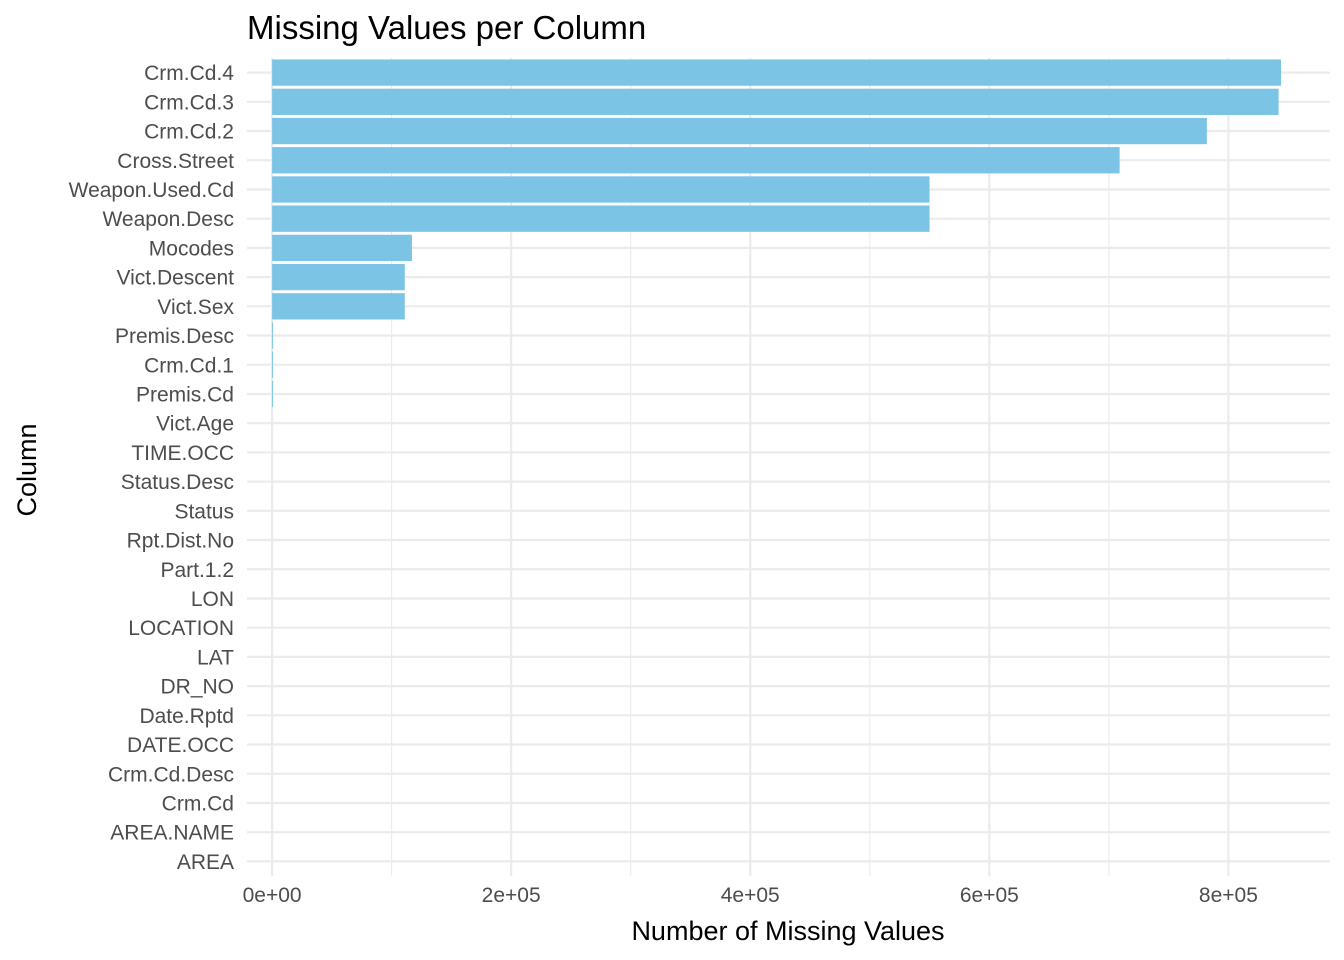  What do you see at coordinates (338, 306) in the screenshot?
I see `bar-vict-sex` at bounding box center [338, 306].